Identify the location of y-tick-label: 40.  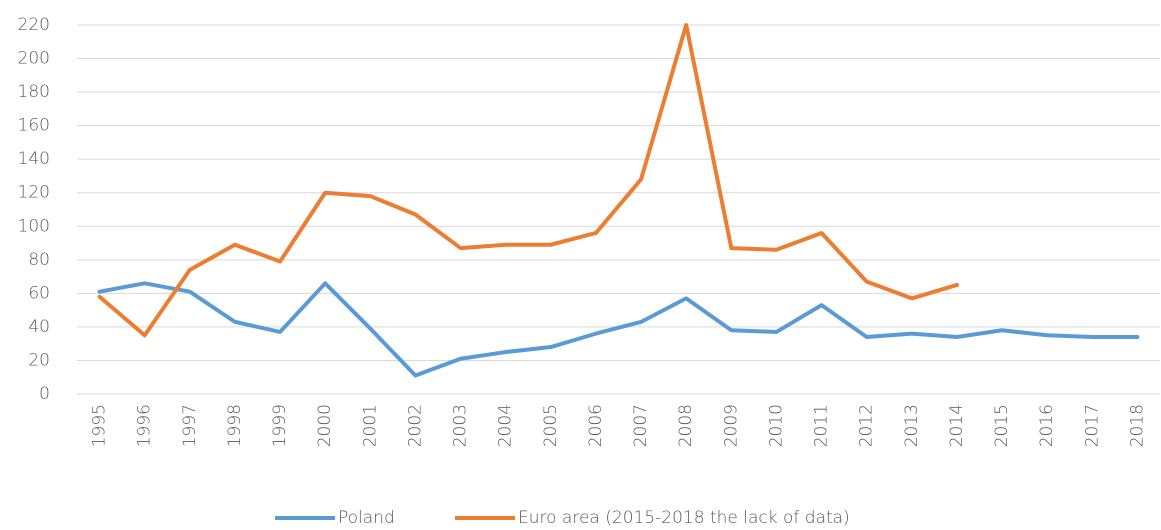
(39, 327).